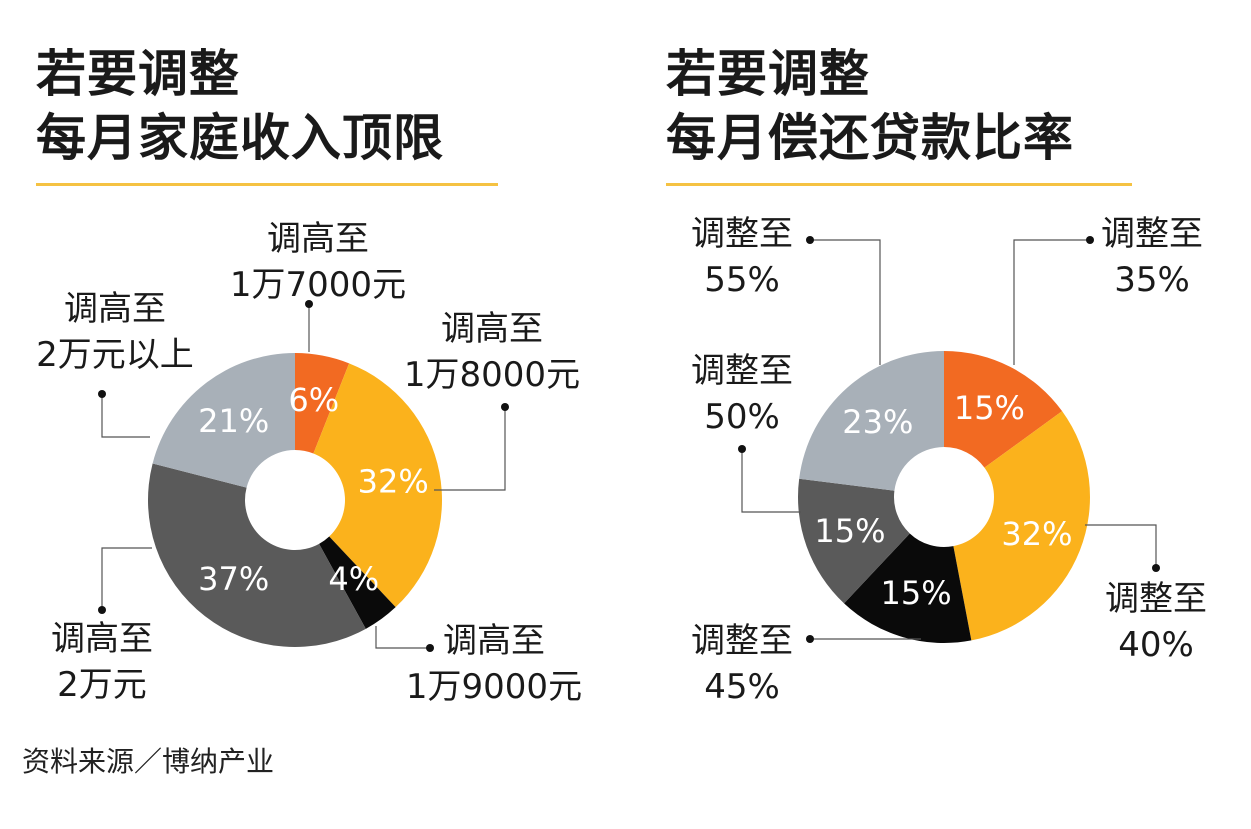 The image size is (1251, 829). I want to click on chart-2-legend-2-line-2: 40%, so click(1156, 645).